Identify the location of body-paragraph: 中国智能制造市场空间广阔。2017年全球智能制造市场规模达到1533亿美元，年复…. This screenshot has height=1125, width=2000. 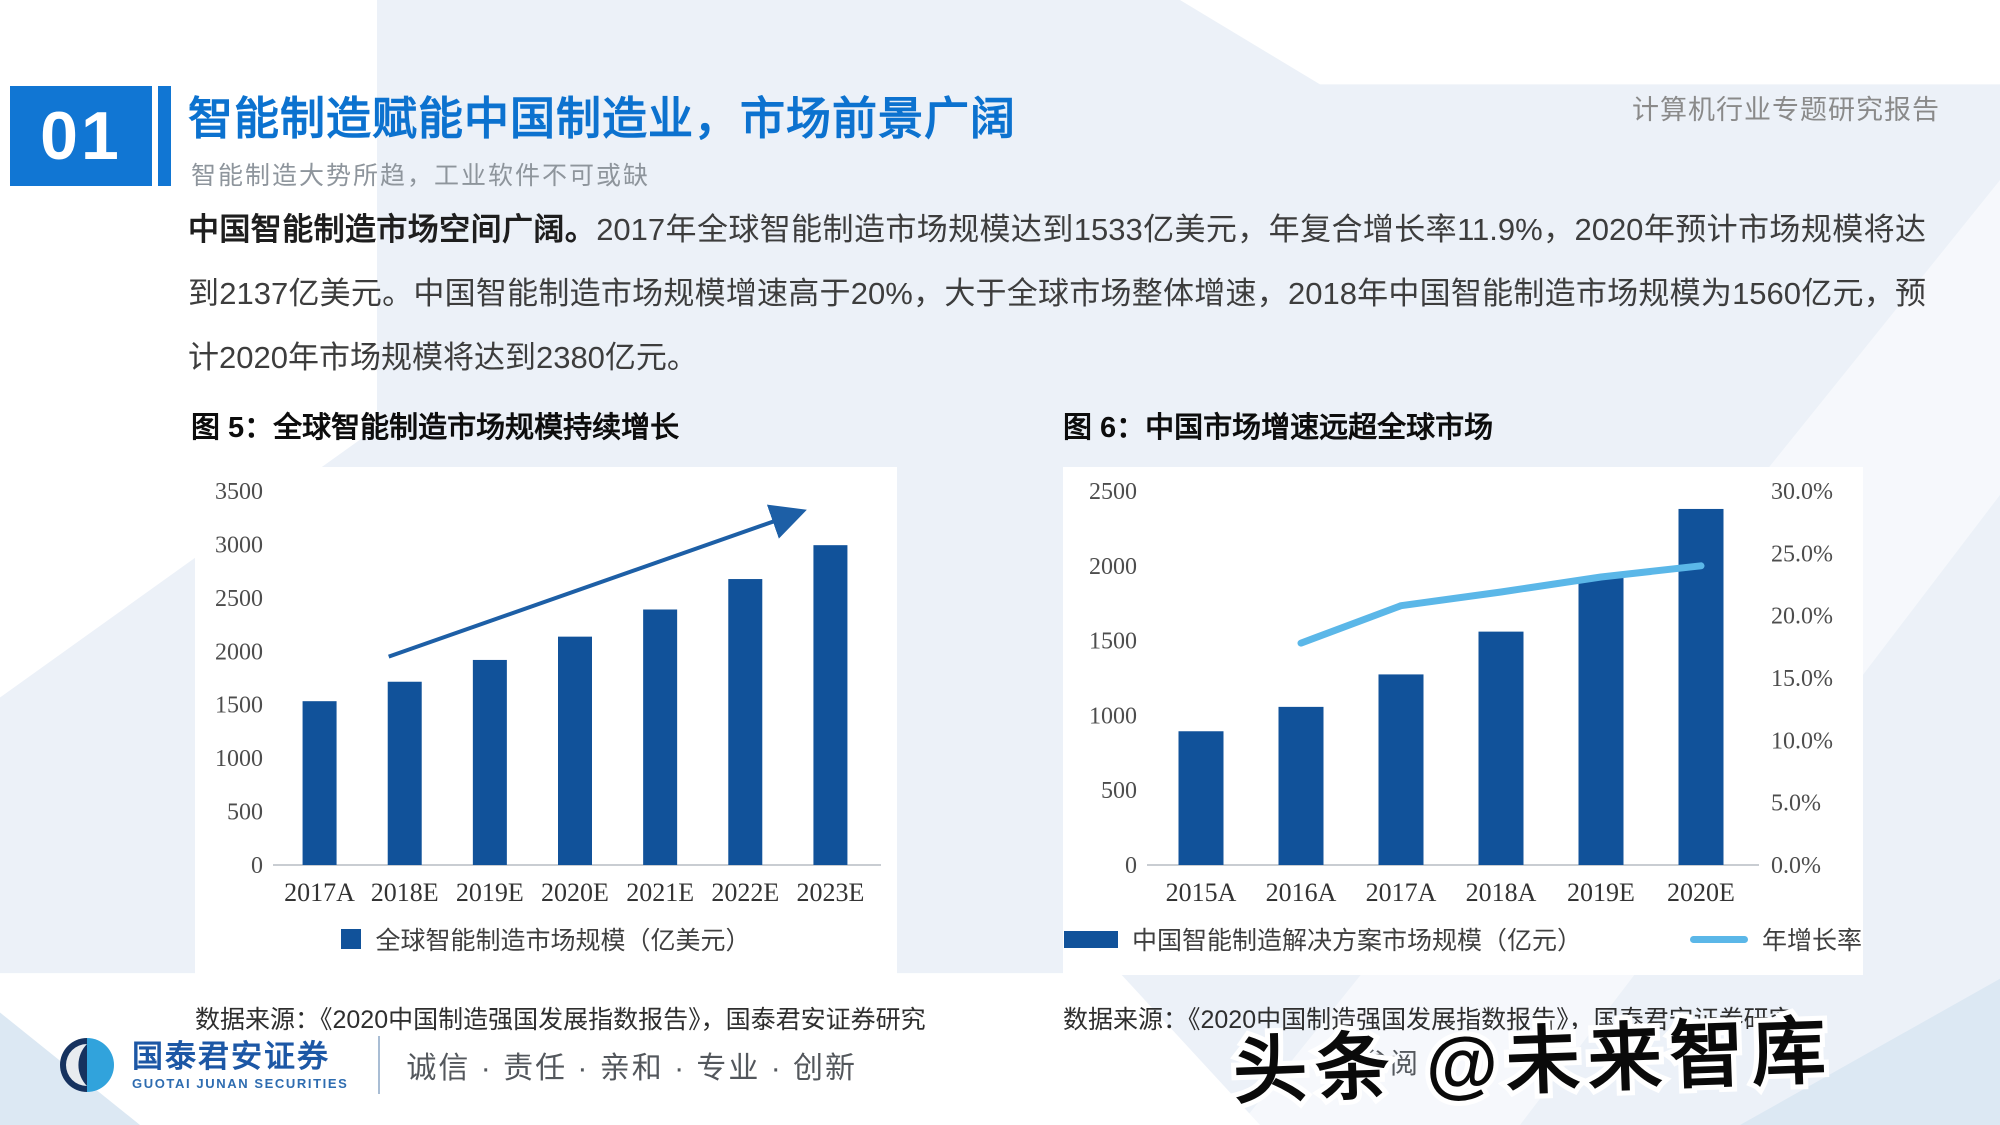
(1057, 294).